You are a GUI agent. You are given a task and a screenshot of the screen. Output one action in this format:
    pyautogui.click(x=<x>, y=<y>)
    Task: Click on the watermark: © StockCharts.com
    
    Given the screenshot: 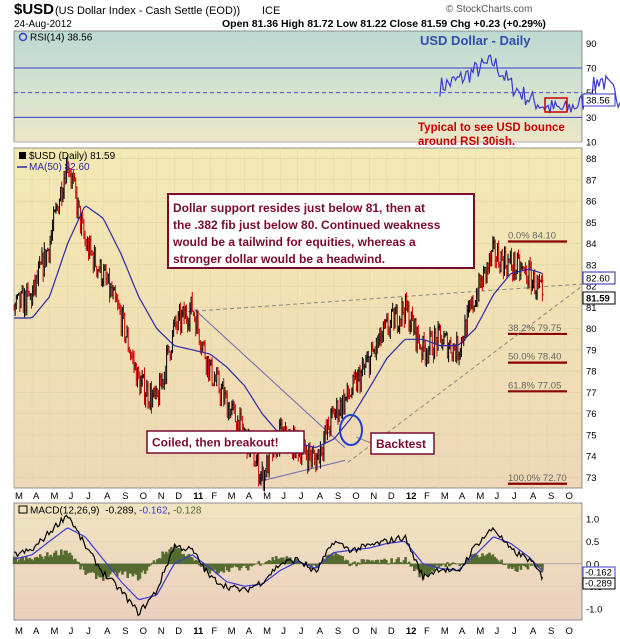 What is the action you would take?
    pyautogui.click(x=489, y=9)
    